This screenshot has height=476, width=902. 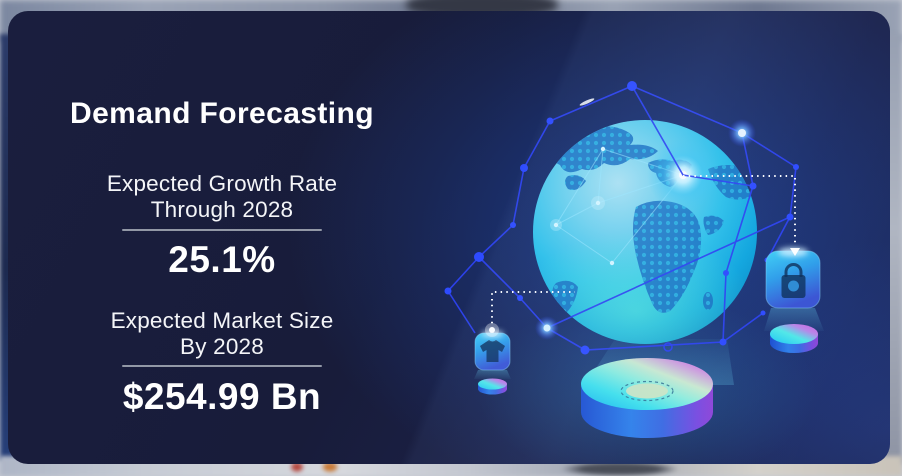 I want to click on page-title: Demand Forecasting, so click(x=222, y=113).